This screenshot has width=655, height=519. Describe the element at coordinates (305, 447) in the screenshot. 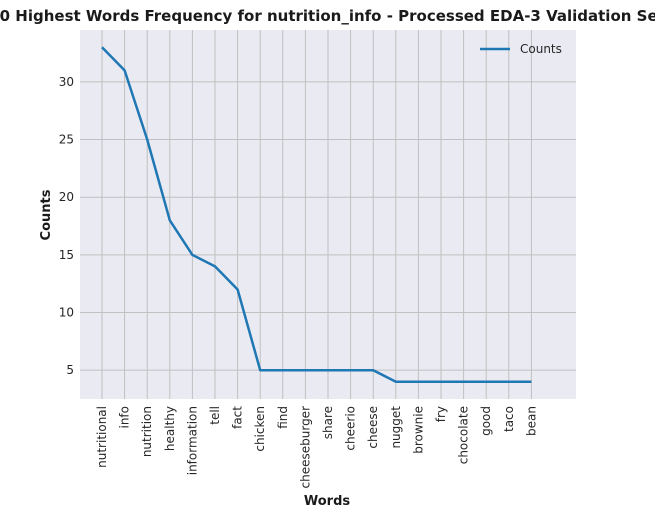

I see `x-tick-label: cheeseburger` at that location.